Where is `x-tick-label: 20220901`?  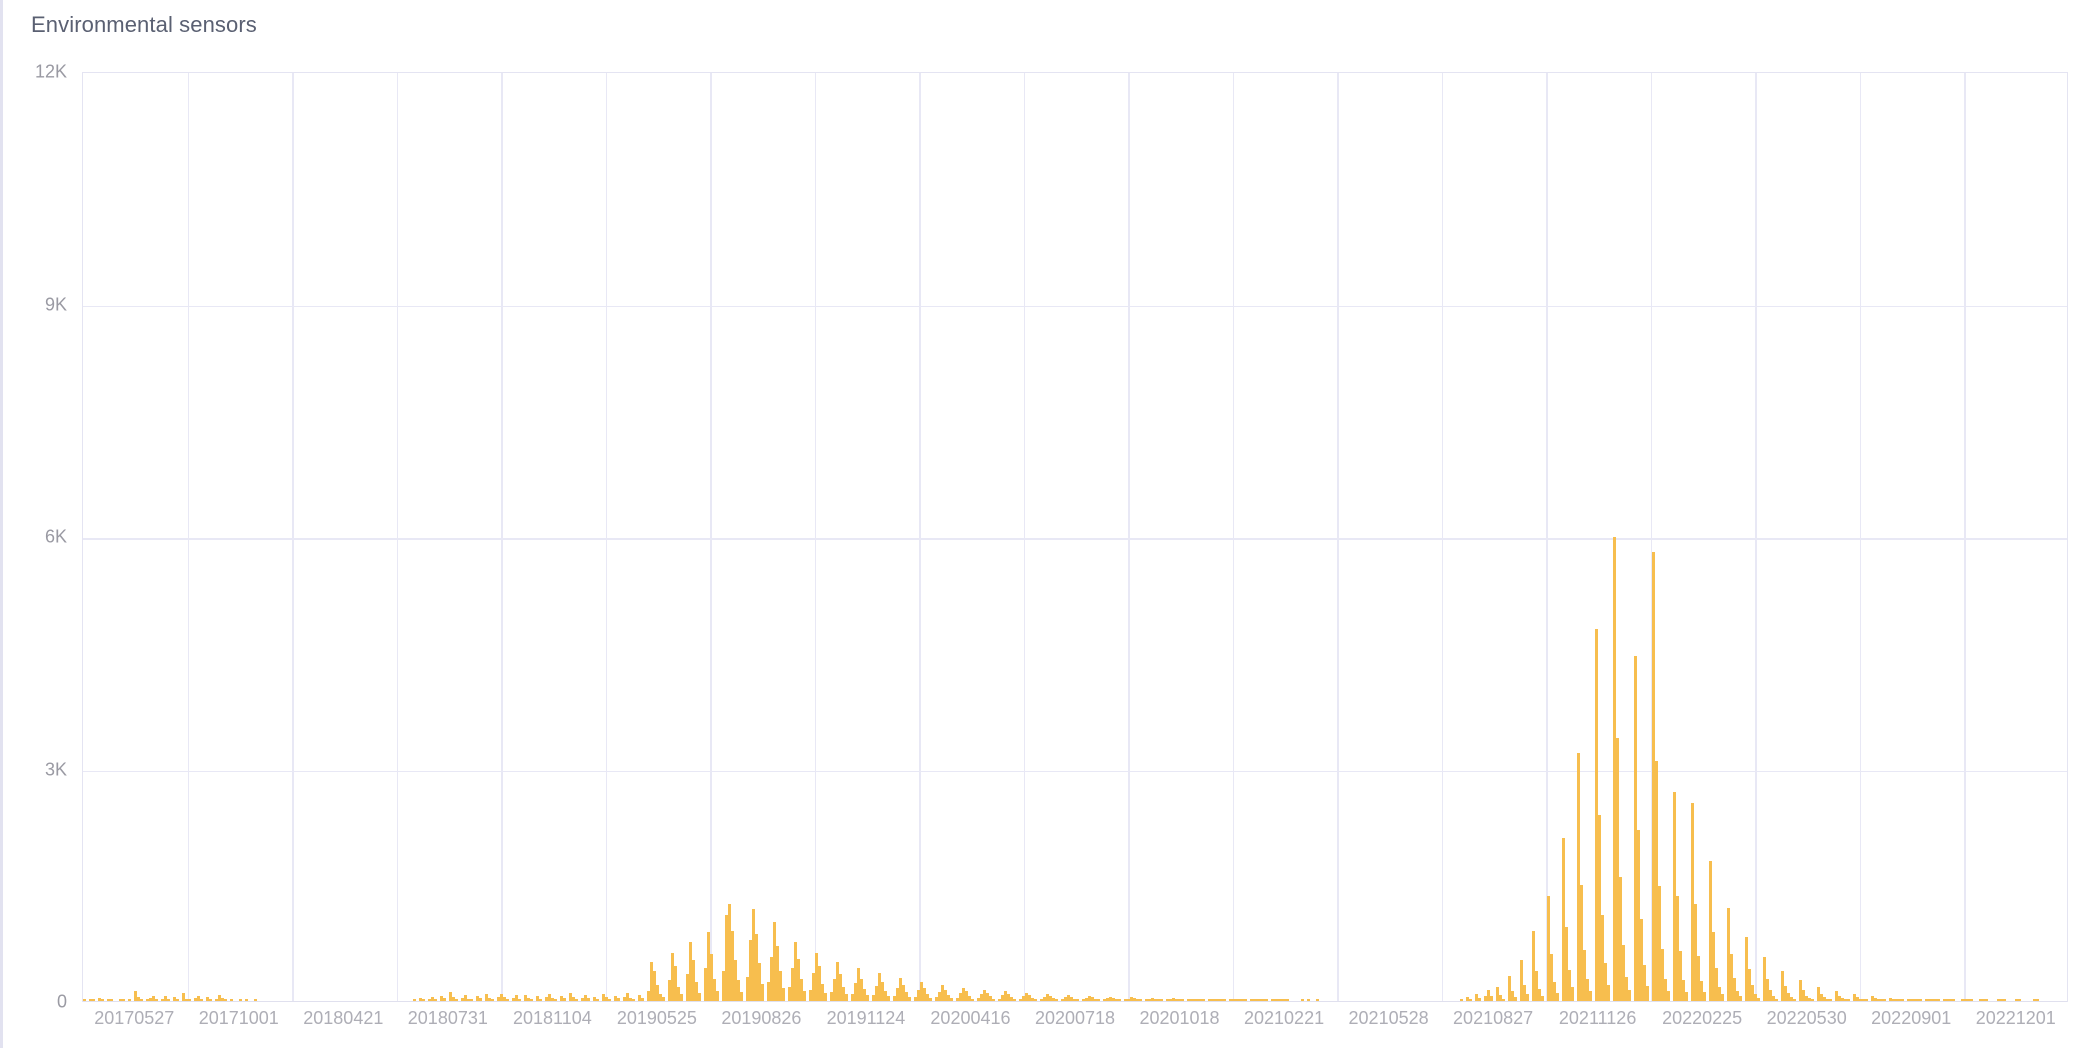 x-tick-label: 20220901 is located at coordinates (1911, 1018).